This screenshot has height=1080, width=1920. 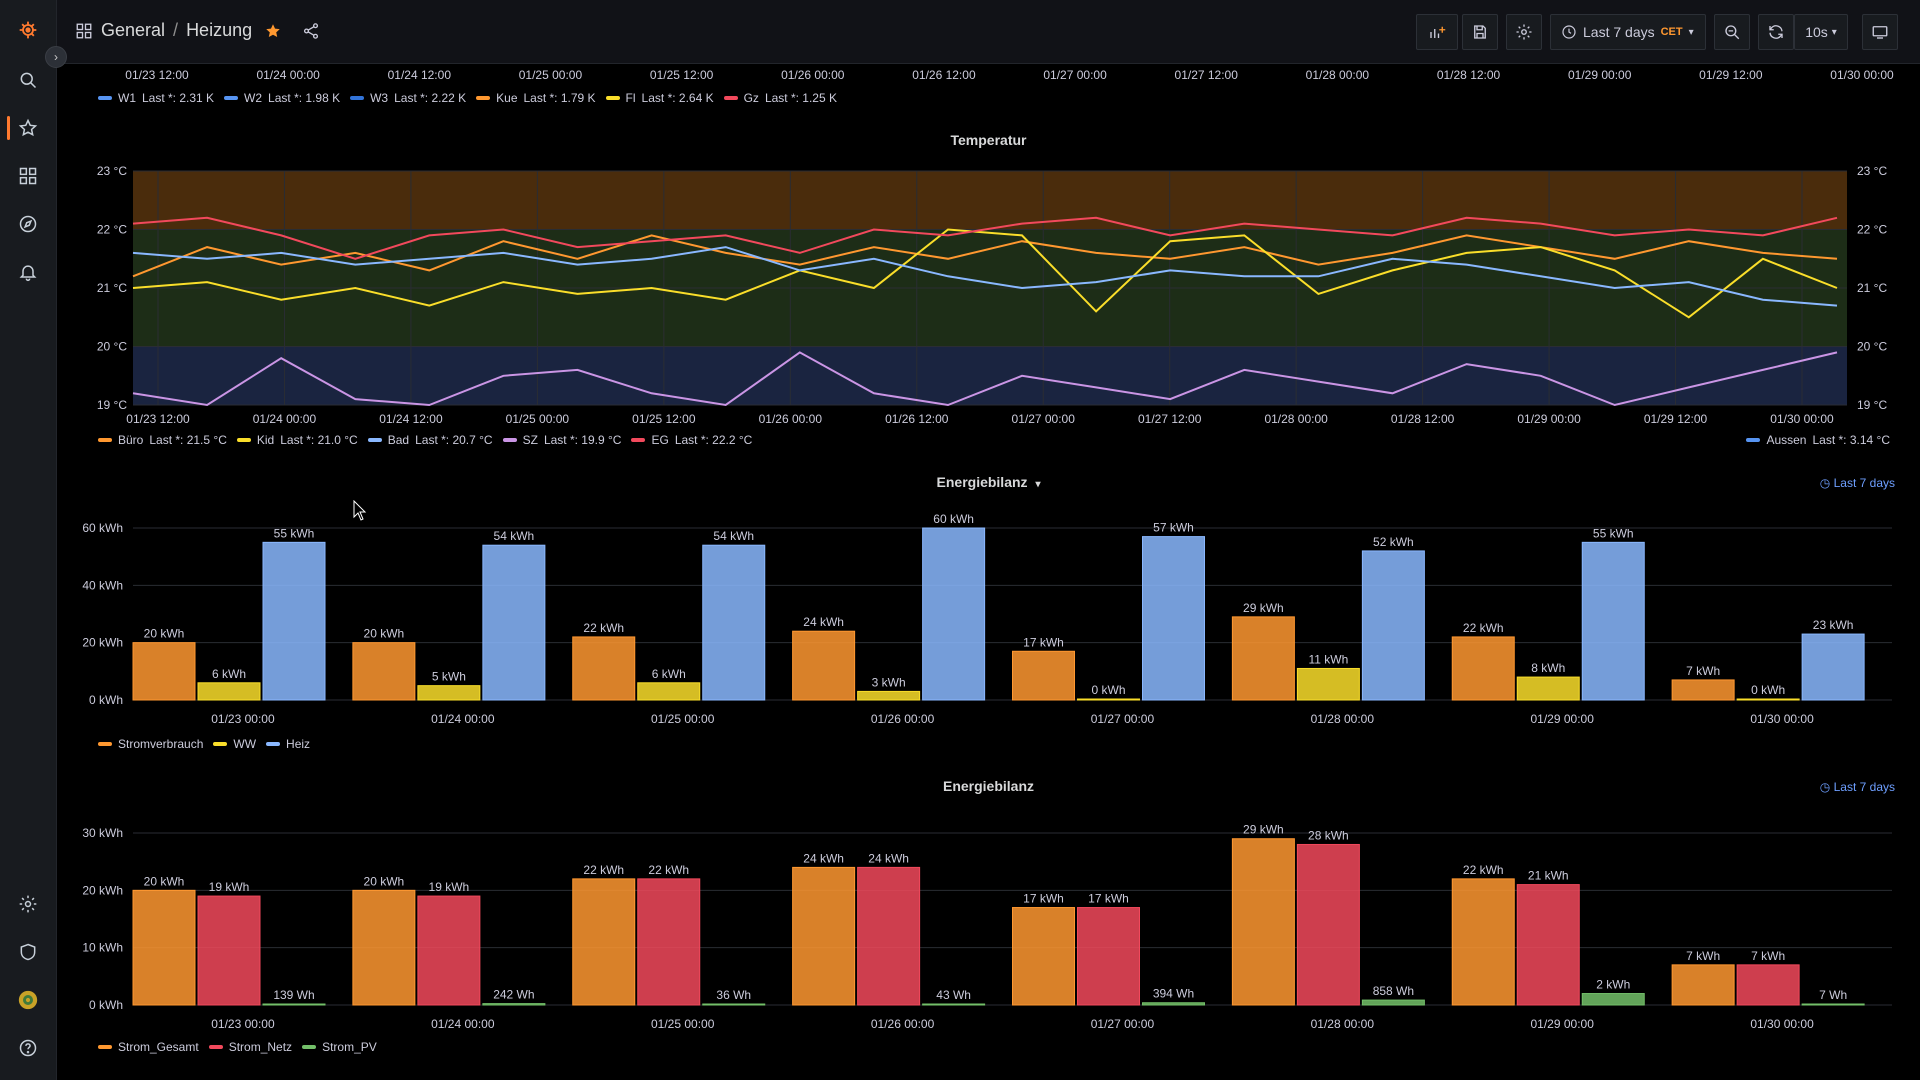 I want to click on legend-item-sz: SZ Last *: 19.9 °C, so click(x=561, y=440).